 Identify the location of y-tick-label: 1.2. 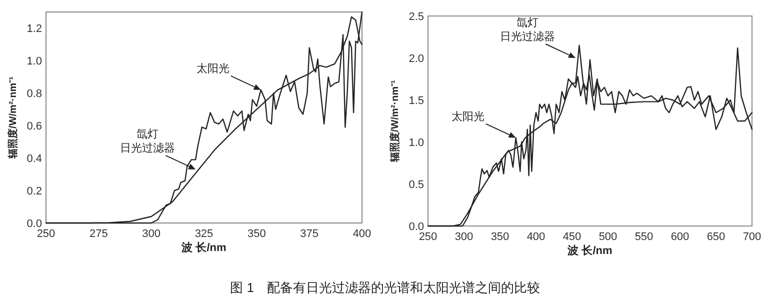
(34, 29).